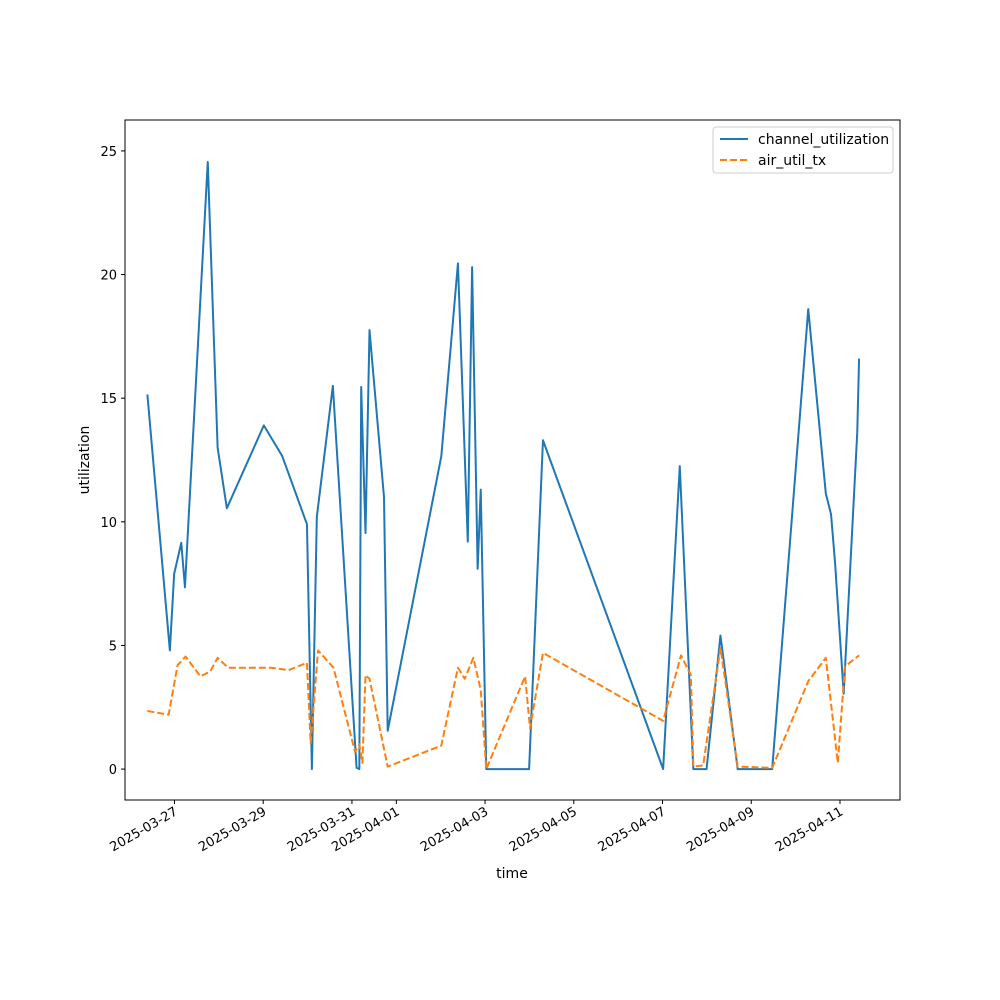 This screenshot has width=1000, height=1000. I want to click on legend-box, so click(803, 150).